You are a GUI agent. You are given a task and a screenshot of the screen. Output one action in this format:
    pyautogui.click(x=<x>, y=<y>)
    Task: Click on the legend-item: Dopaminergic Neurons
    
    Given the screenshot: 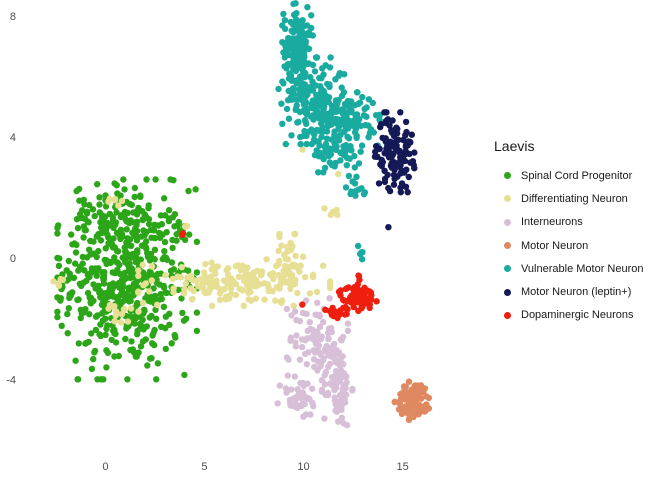 What is the action you would take?
    pyautogui.click(x=569, y=315)
    